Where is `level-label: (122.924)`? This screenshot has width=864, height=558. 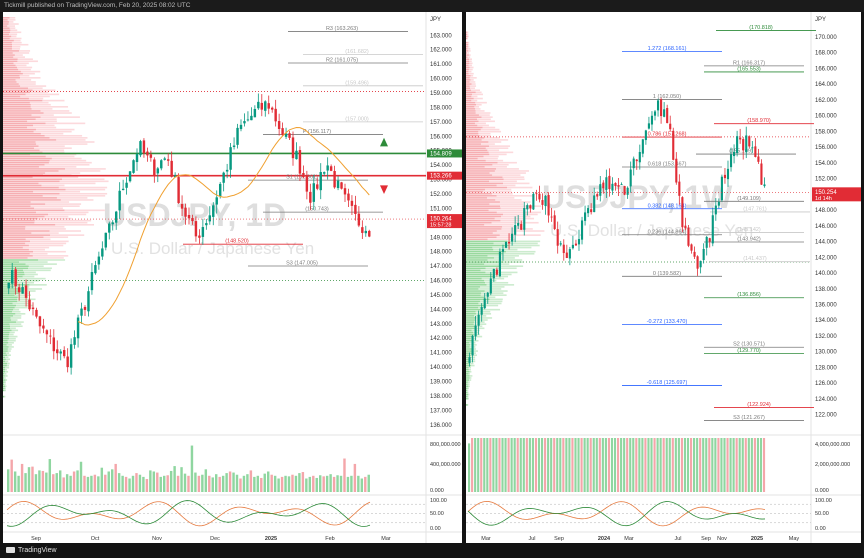
level-label: (122.924) is located at coordinates (759, 405).